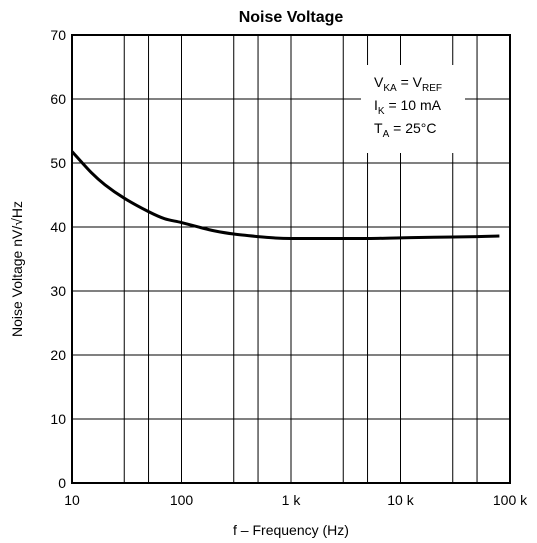 The image size is (537, 543). What do you see at coordinates (292, 500) in the screenshot?
I see `x-tick-label: 1 k` at bounding box center [292, 500].